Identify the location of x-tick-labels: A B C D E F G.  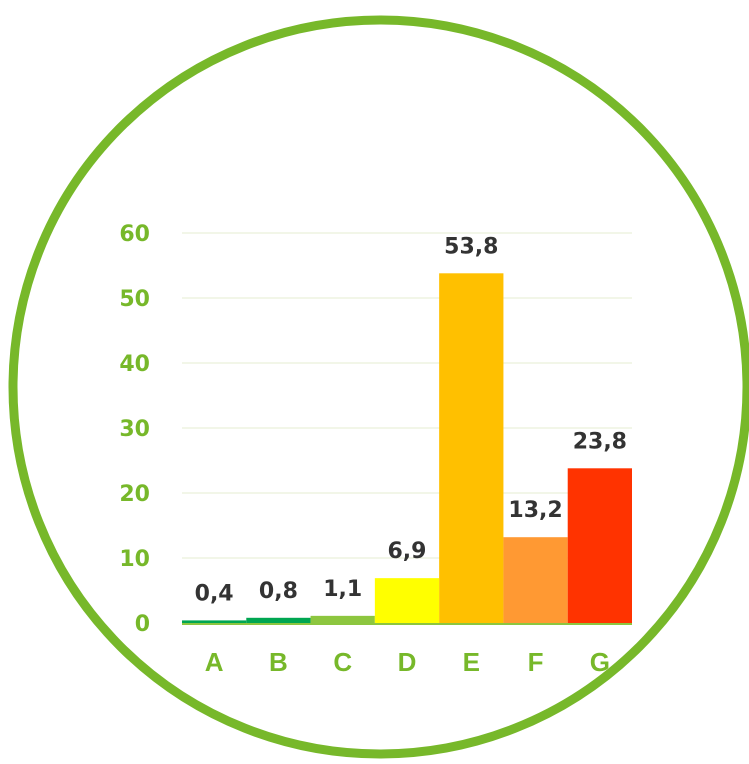
(407, 662).